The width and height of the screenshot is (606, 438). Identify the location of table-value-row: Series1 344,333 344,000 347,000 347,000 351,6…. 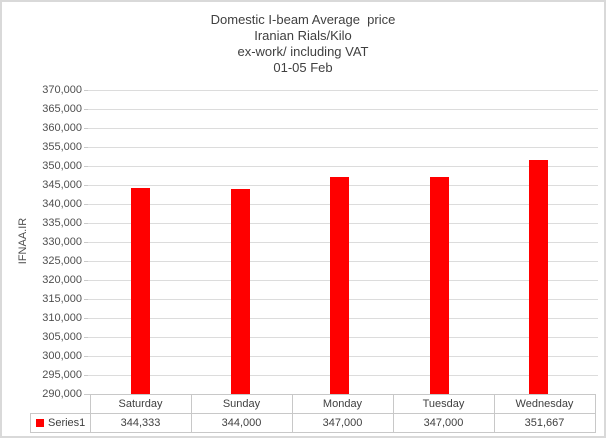
(313, 423).